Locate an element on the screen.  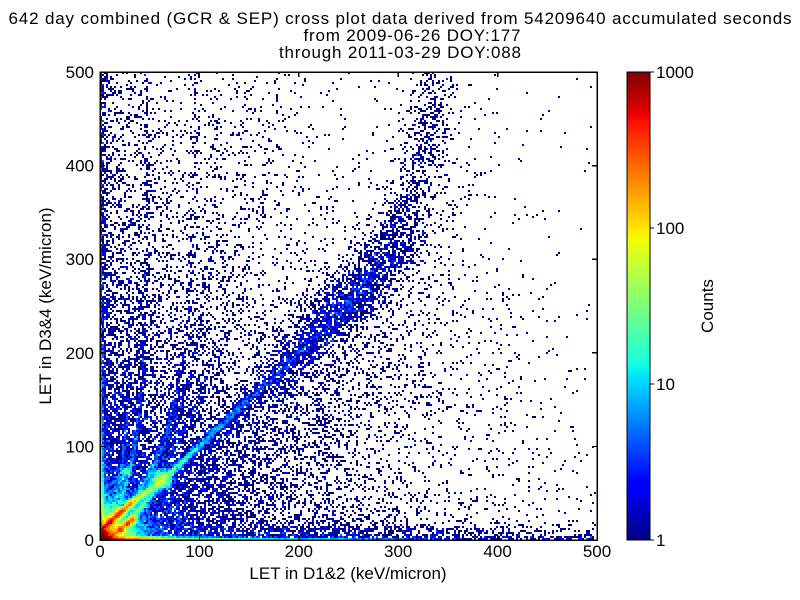
svg-text: Counts is located at coordinates (707, 306).